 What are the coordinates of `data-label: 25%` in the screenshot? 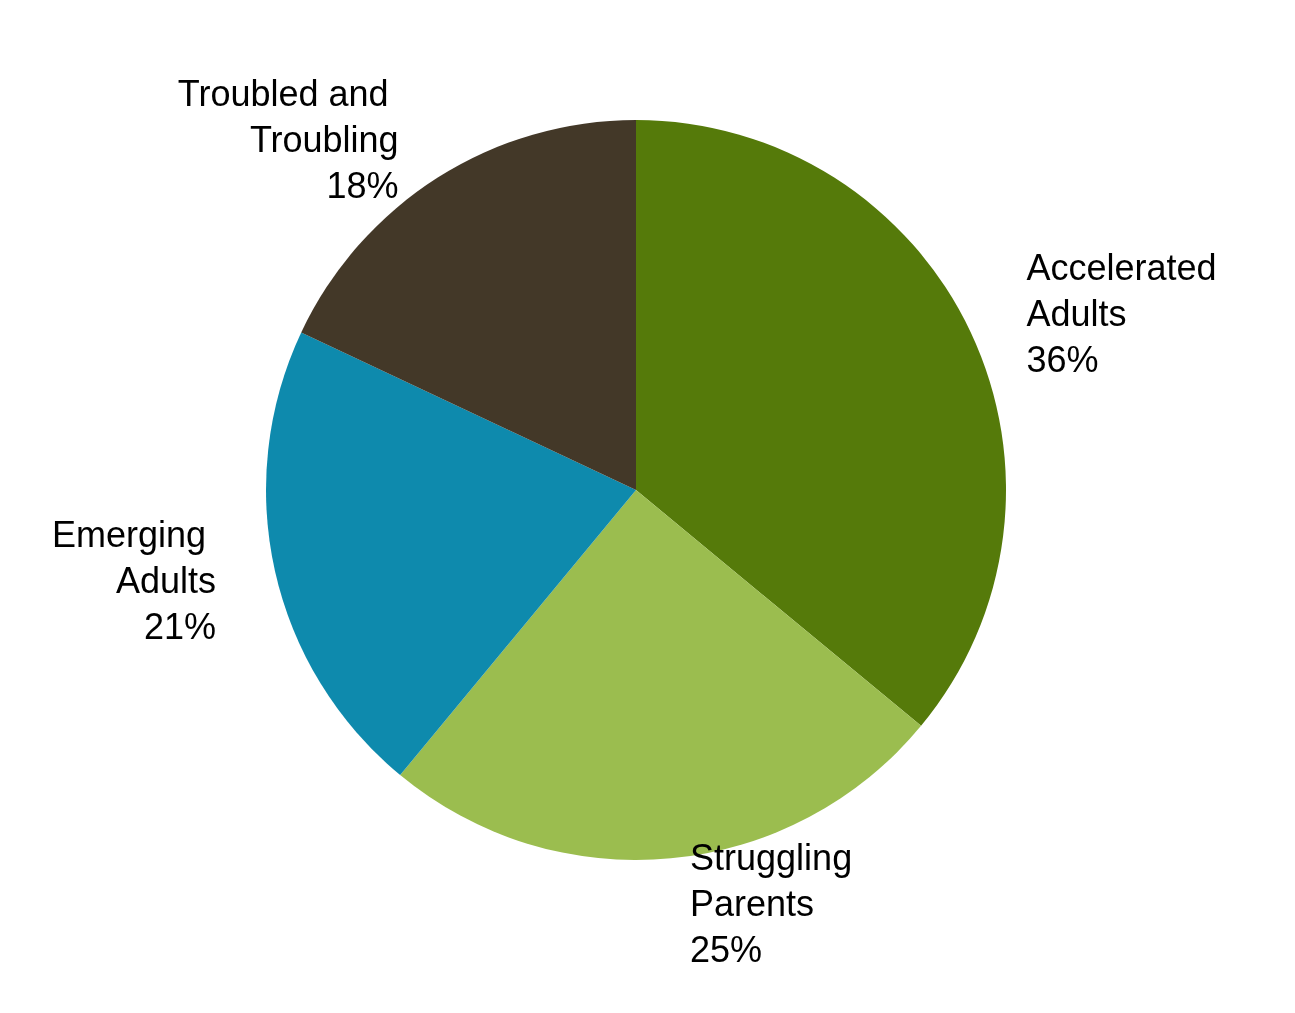 It's located at (726, 949).